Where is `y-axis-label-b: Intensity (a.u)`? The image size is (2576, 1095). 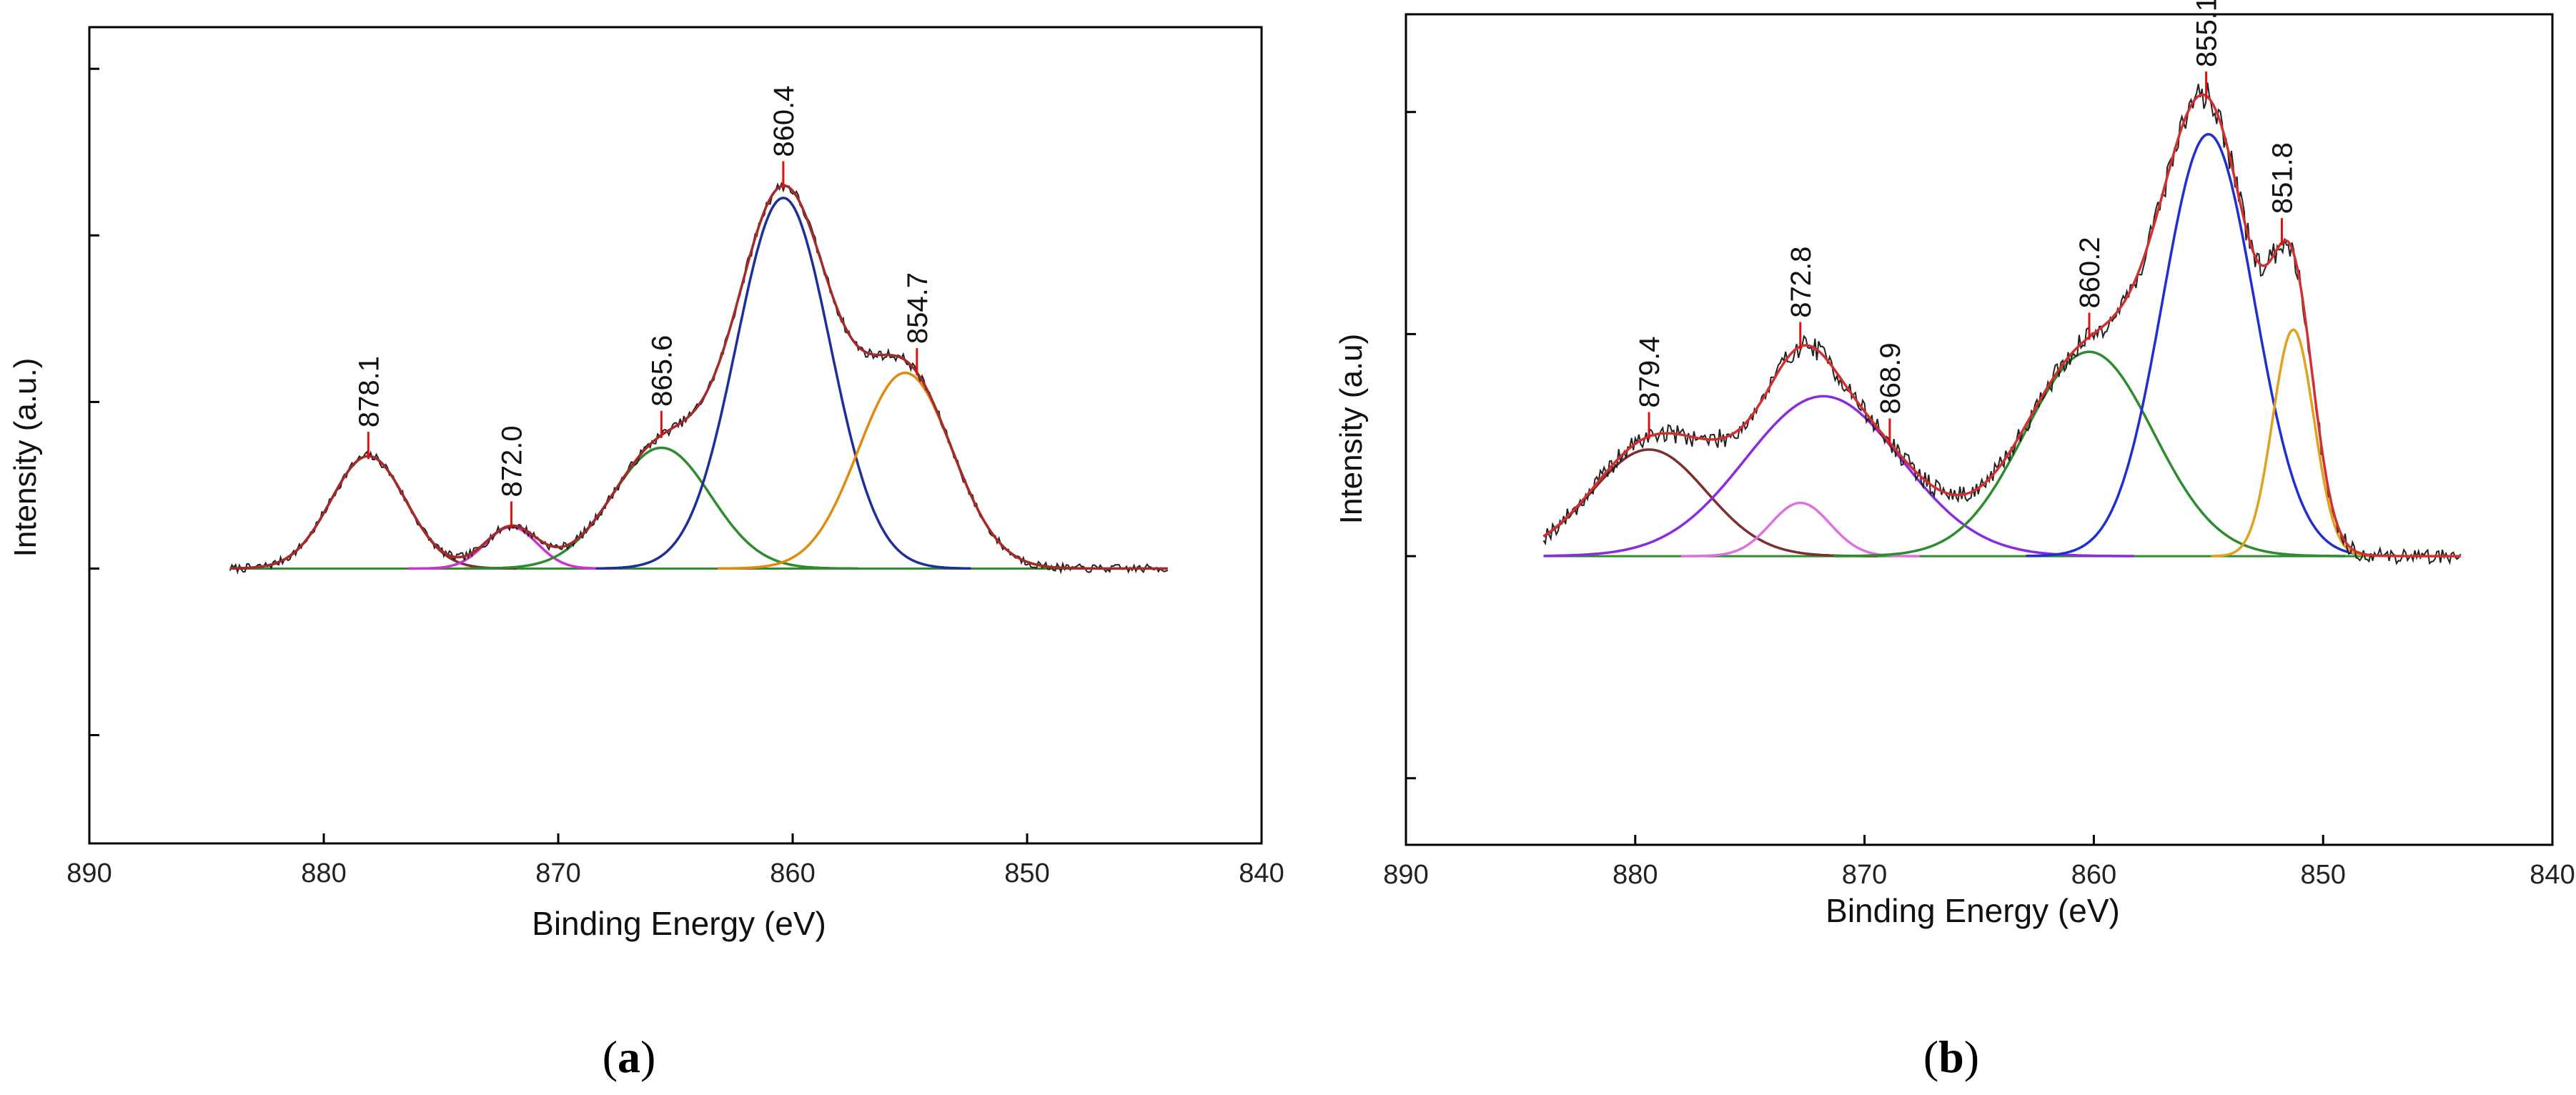
y-axis-label-b: Intensity (a.u) is located at coordinates (1352, 430).